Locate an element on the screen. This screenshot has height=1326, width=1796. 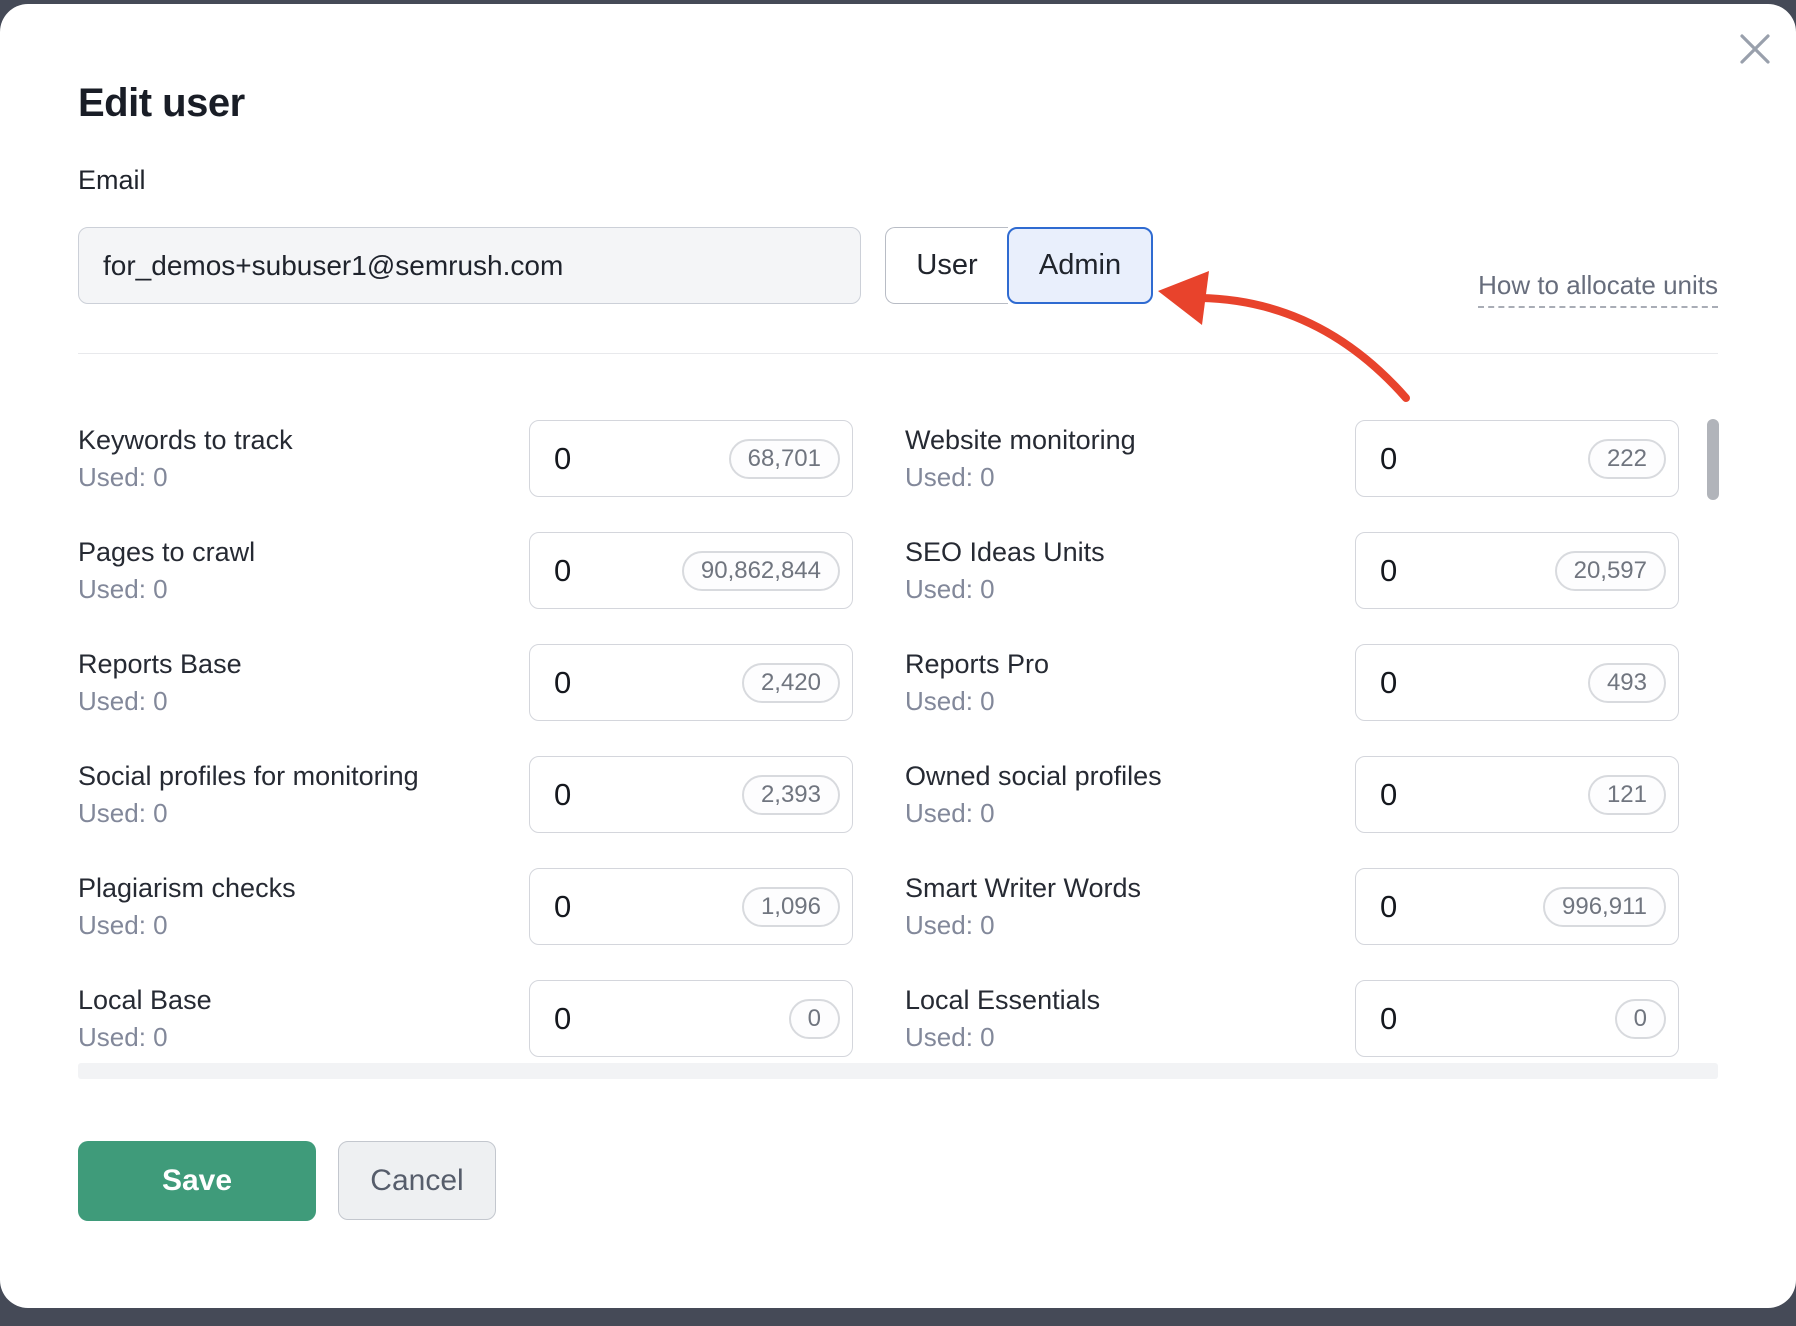
unit-allocation-box: 2,420 is located at coordinates (691, 682).